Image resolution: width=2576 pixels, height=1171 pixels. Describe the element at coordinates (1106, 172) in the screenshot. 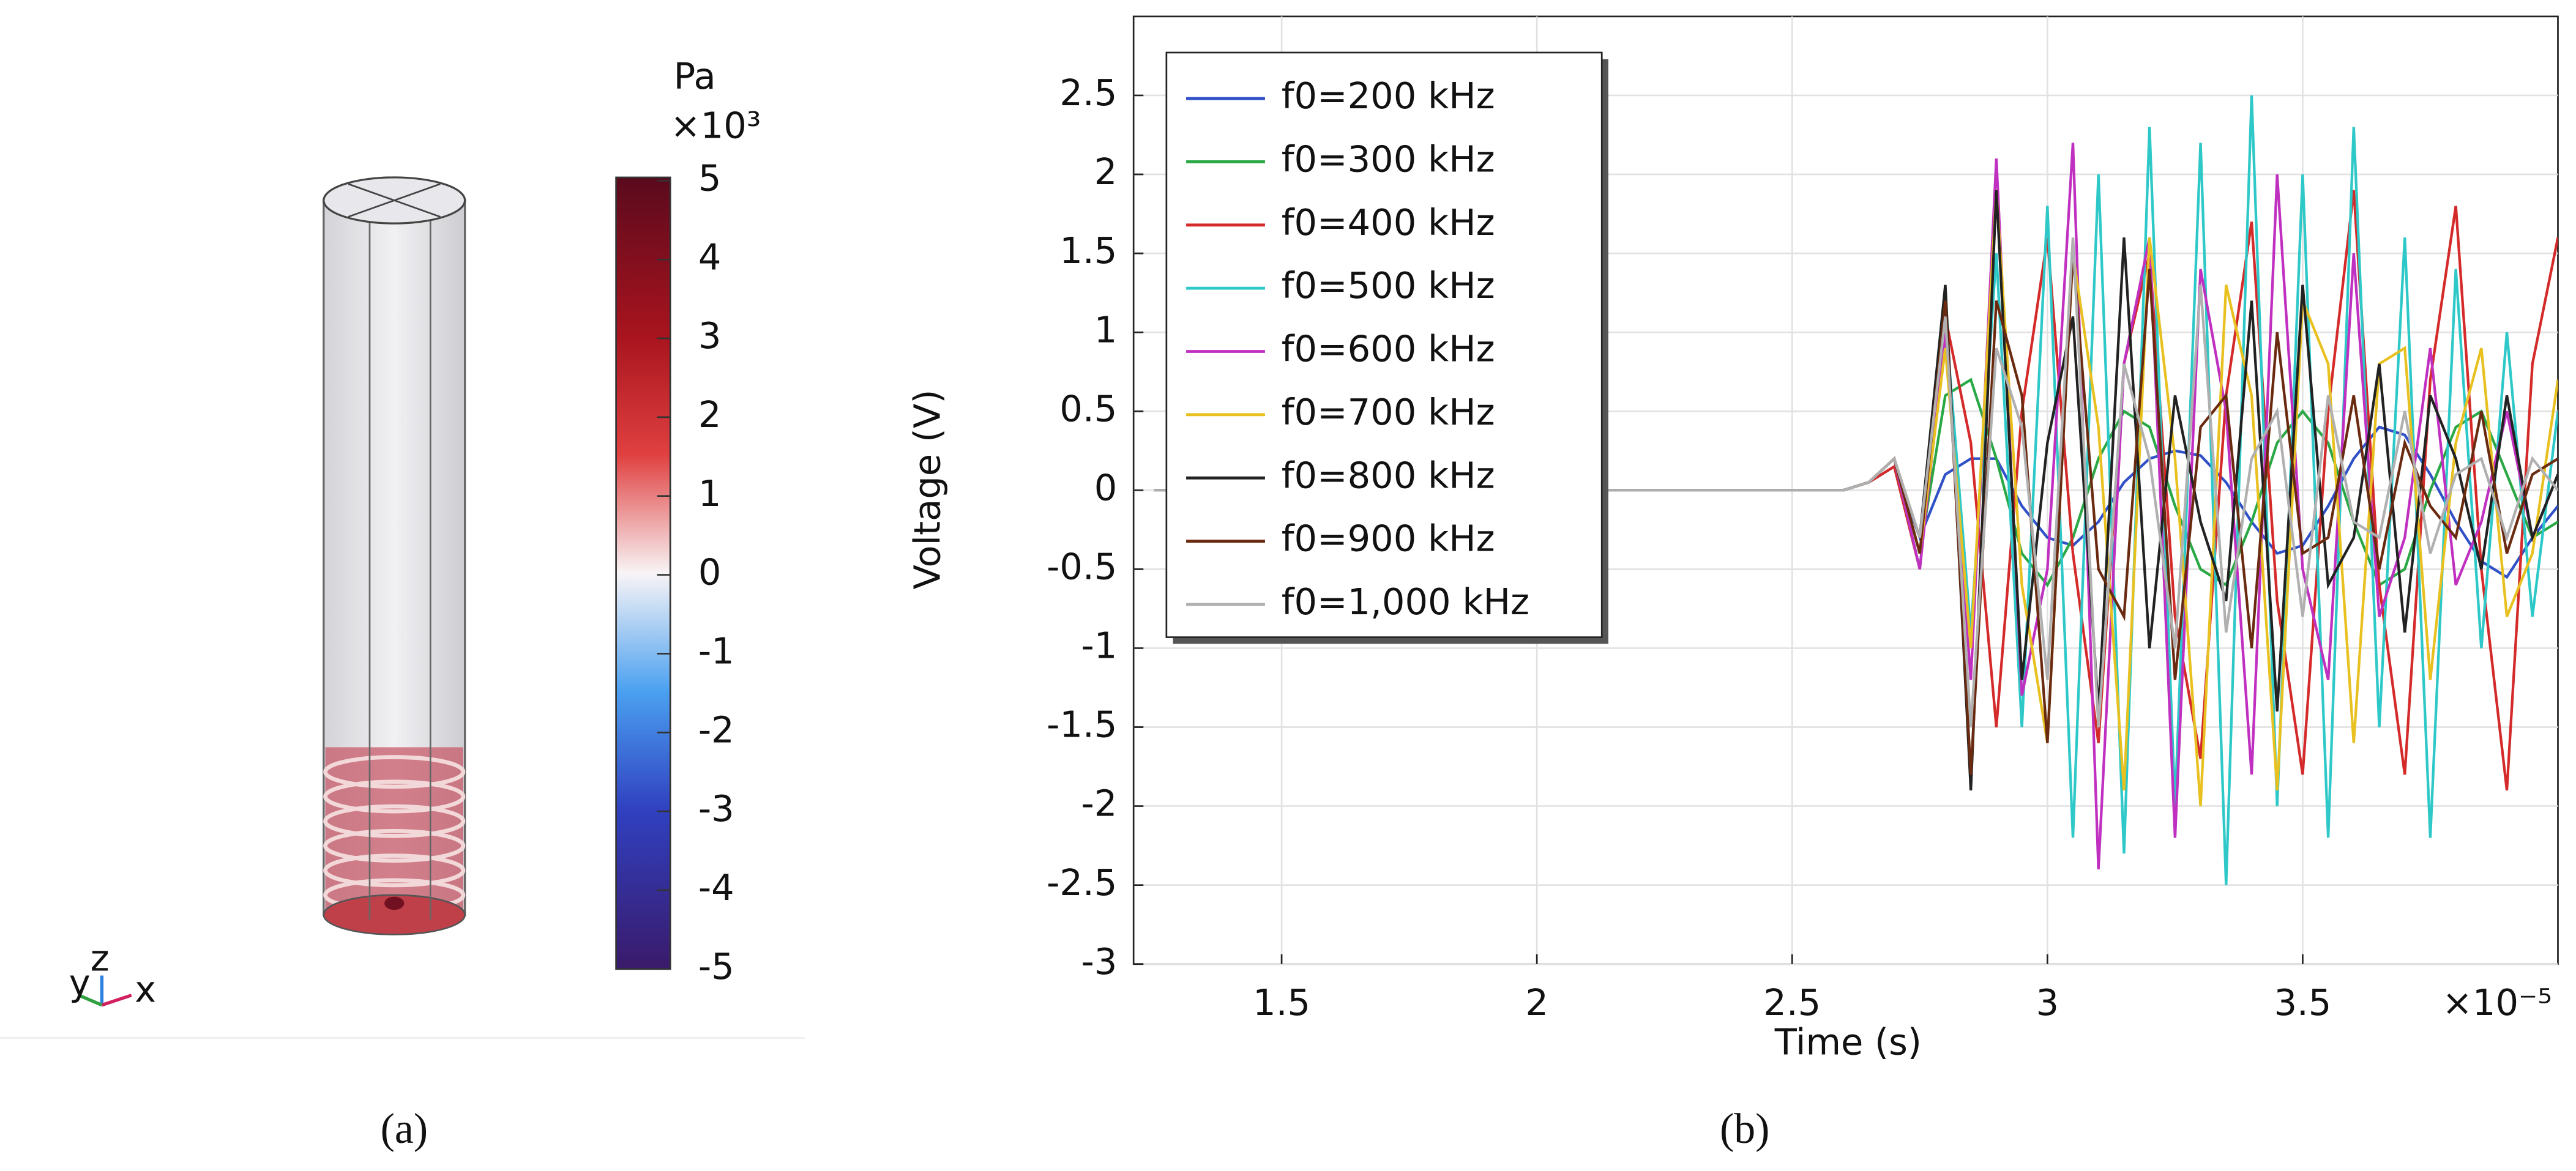

I see `y-tick-label: 2` at that location.